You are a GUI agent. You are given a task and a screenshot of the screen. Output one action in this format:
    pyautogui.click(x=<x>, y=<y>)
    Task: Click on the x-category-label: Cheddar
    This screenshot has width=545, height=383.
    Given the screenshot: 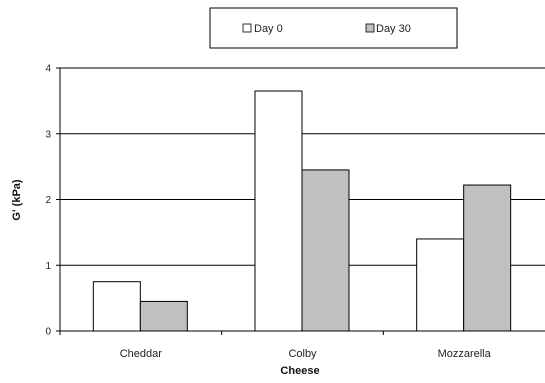 What is the action you would take?
    pyautogui.click(x=141, y=354)
    